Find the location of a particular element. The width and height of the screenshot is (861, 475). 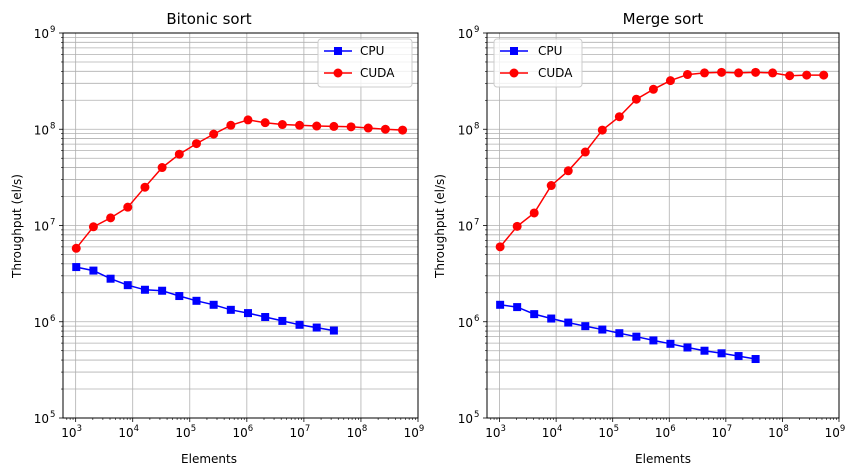

legend-cpu-label: CPU is located at coordinates (372, 51).